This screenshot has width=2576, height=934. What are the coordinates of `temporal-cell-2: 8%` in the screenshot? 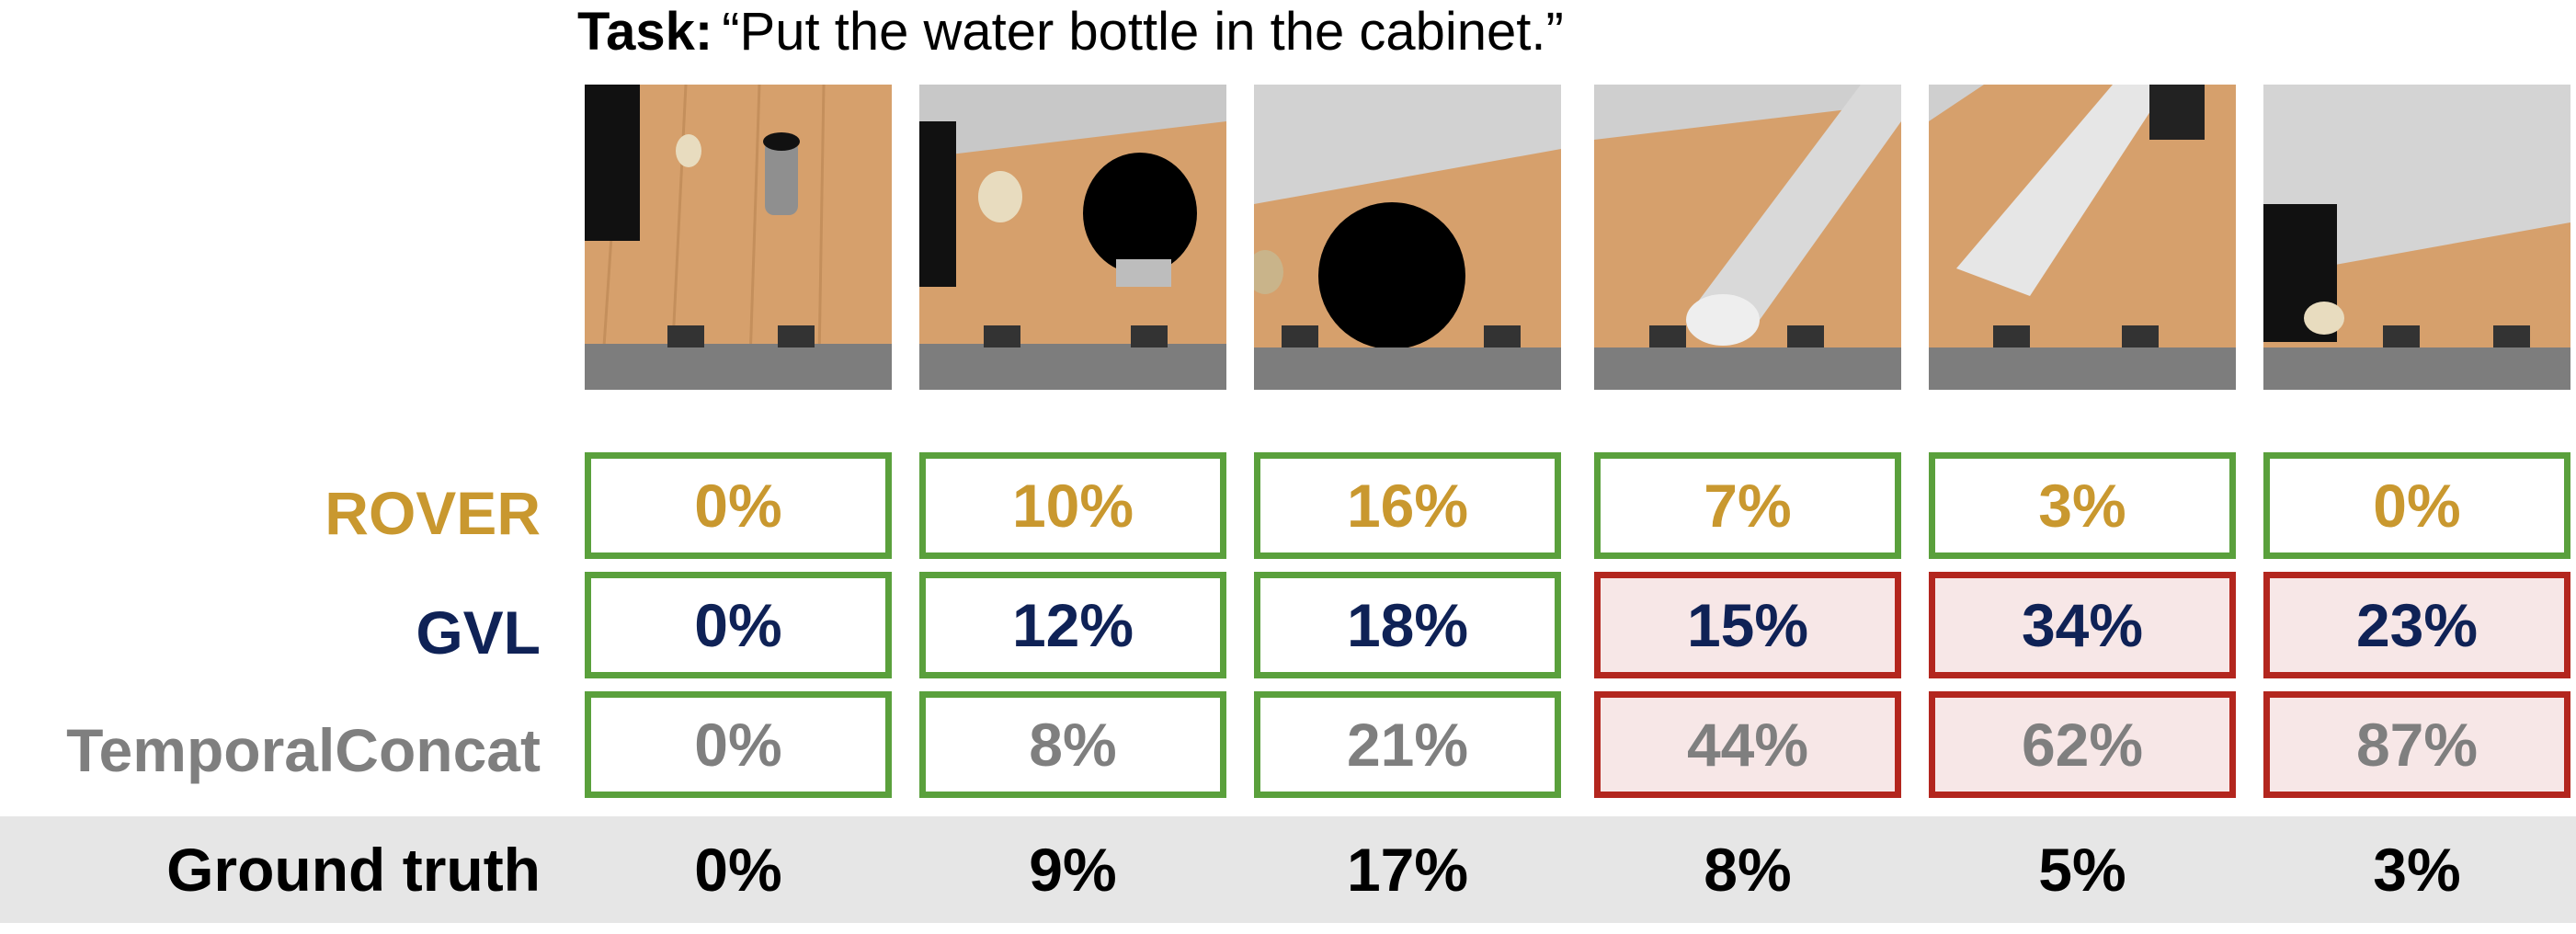 It's located at (1072, 744).